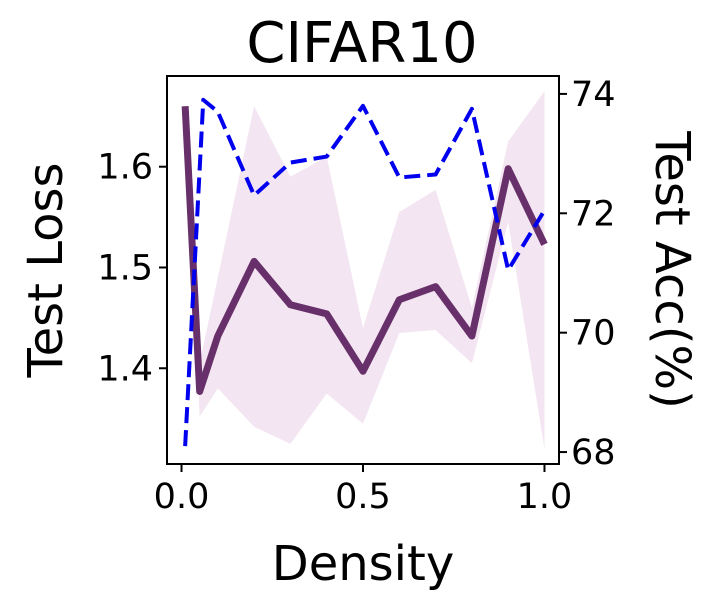 The height and width of the screenshot is (607, 713). I want to click on x-axis-label: Density, so click(363, 564).